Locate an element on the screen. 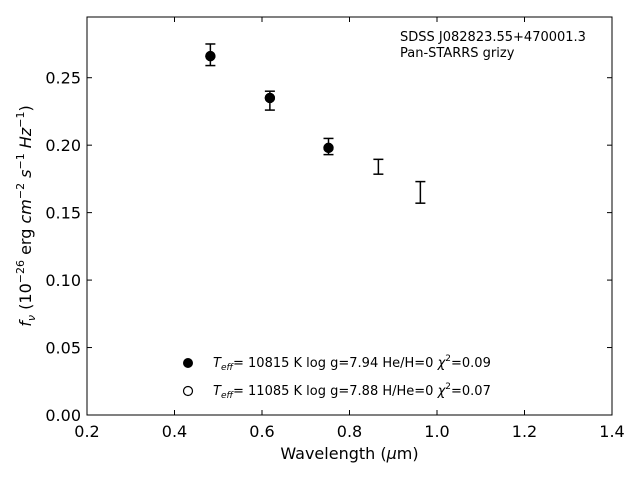  observed-errorbars is located at coordinates (315, 123).